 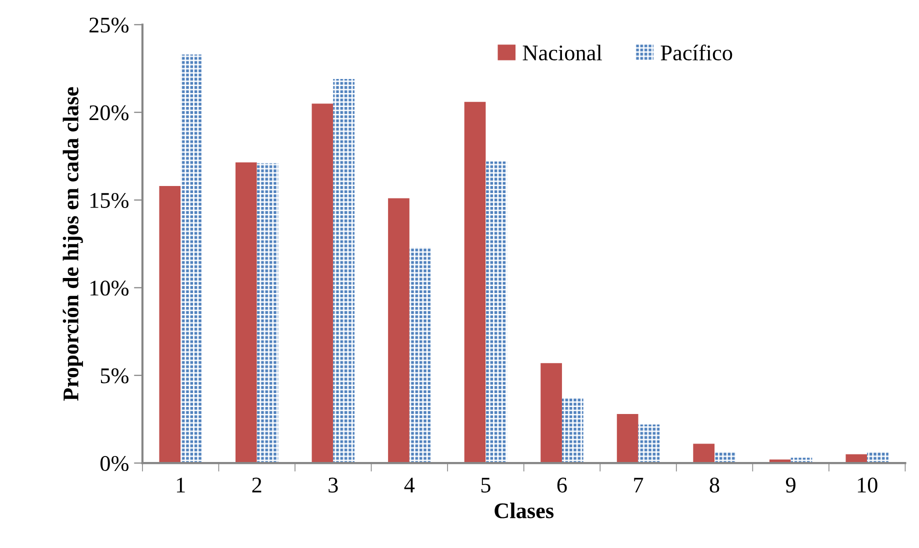 What do you see at coordinates (114, 464) in the screenshot?
I see `y-tick-label: 0%` at bounding box center [114, 464].